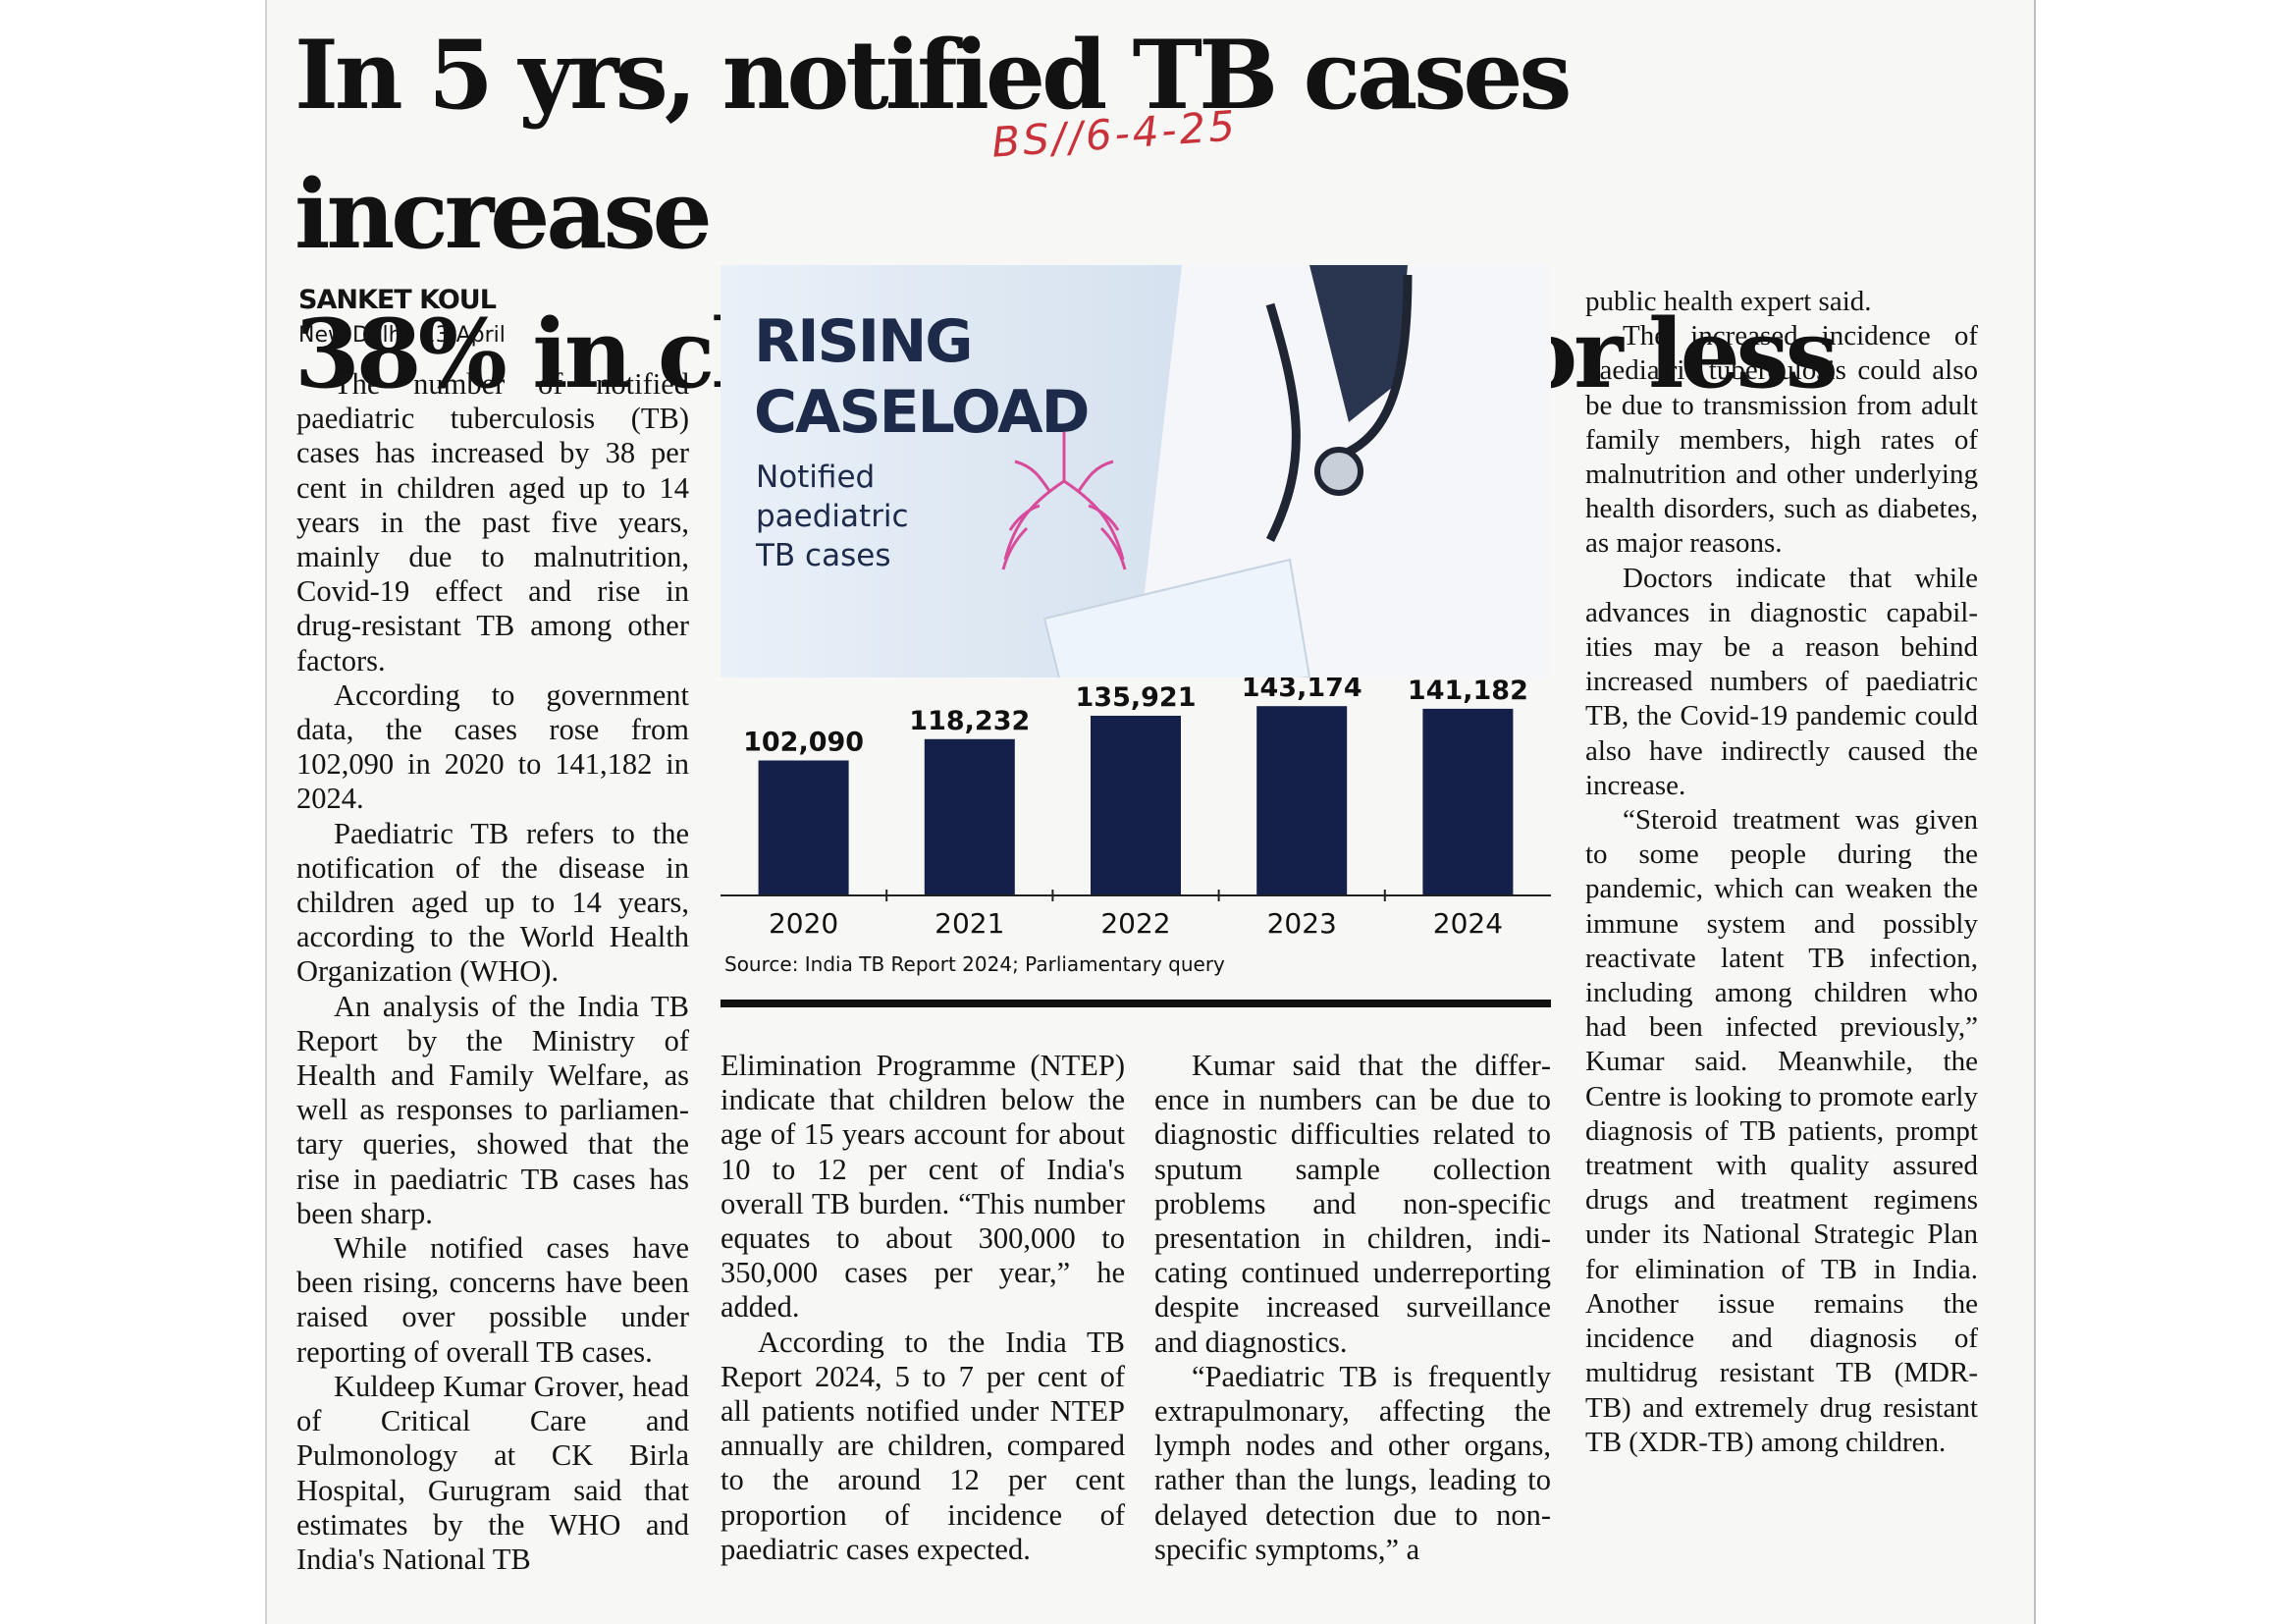 This screenshot has height=1624, width=2296. What do you see at coordinates (970, 721) in the screenshot?
I see `data-label: 118,232` at bounding box center [970, 721].